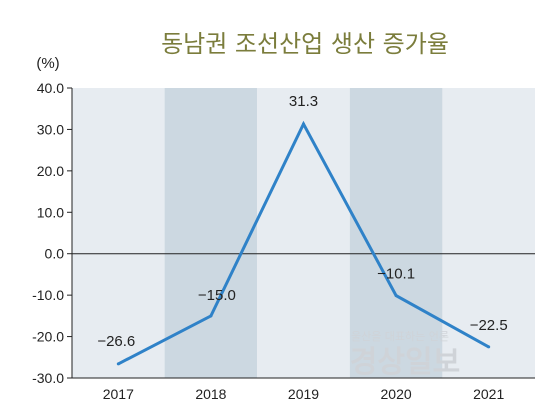 This screenshot has width=550, height=415. I want to click on x-tick-label: 2018, so click(210, 394).